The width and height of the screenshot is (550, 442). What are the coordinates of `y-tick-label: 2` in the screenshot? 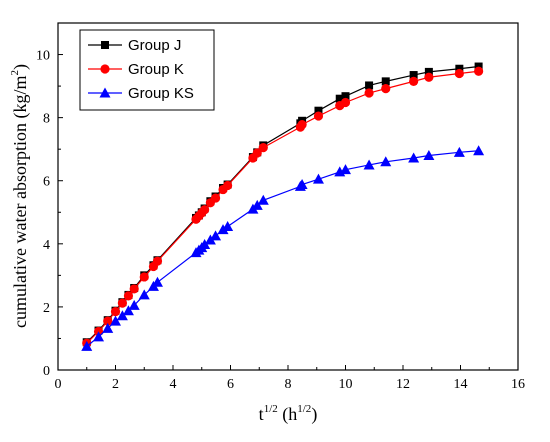 It's located at (46, 308).